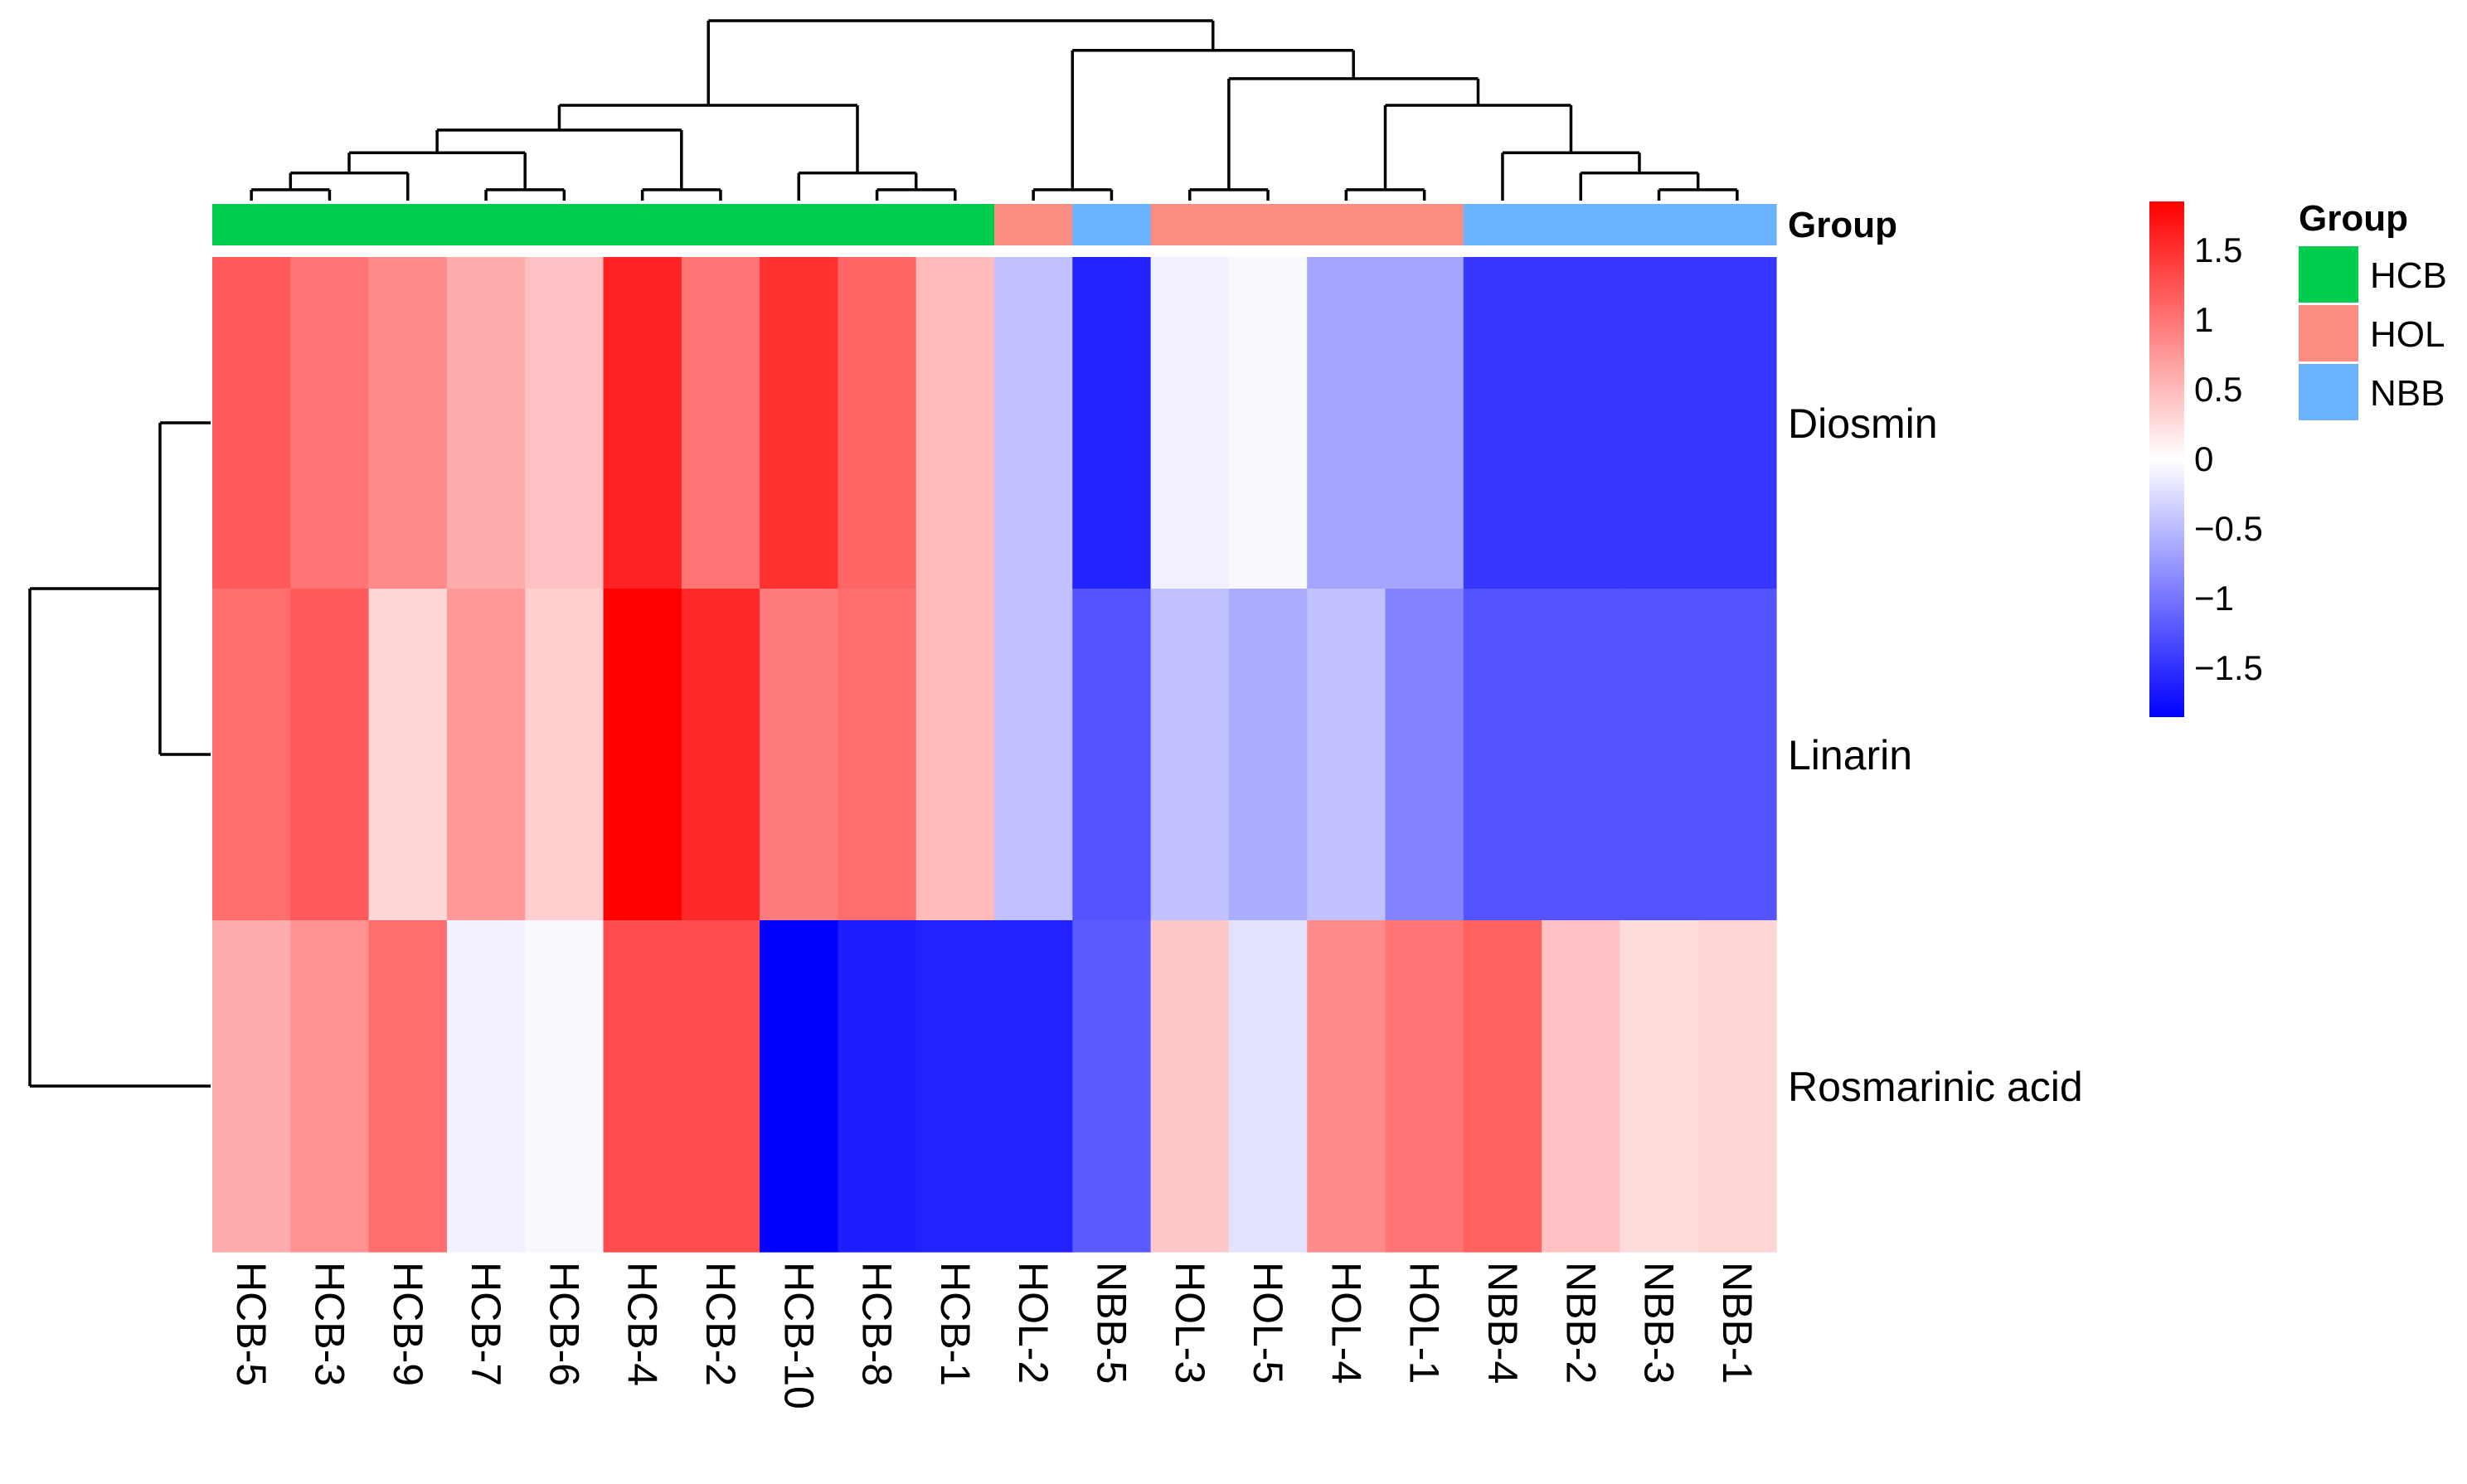 The height and width of the screenshot is (1484, 2467). I want to click on column-label-hol-5: HOL-5, so click(1268, 1323).